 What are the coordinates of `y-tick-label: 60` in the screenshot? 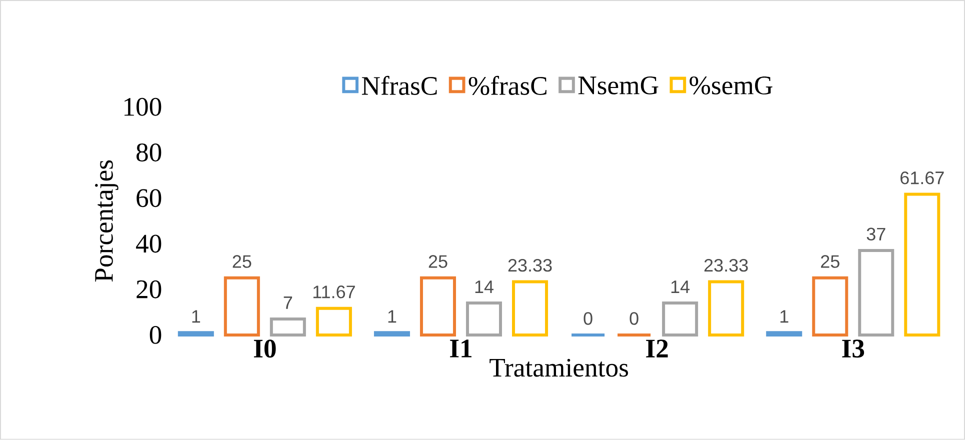 It's located at (149, 198).